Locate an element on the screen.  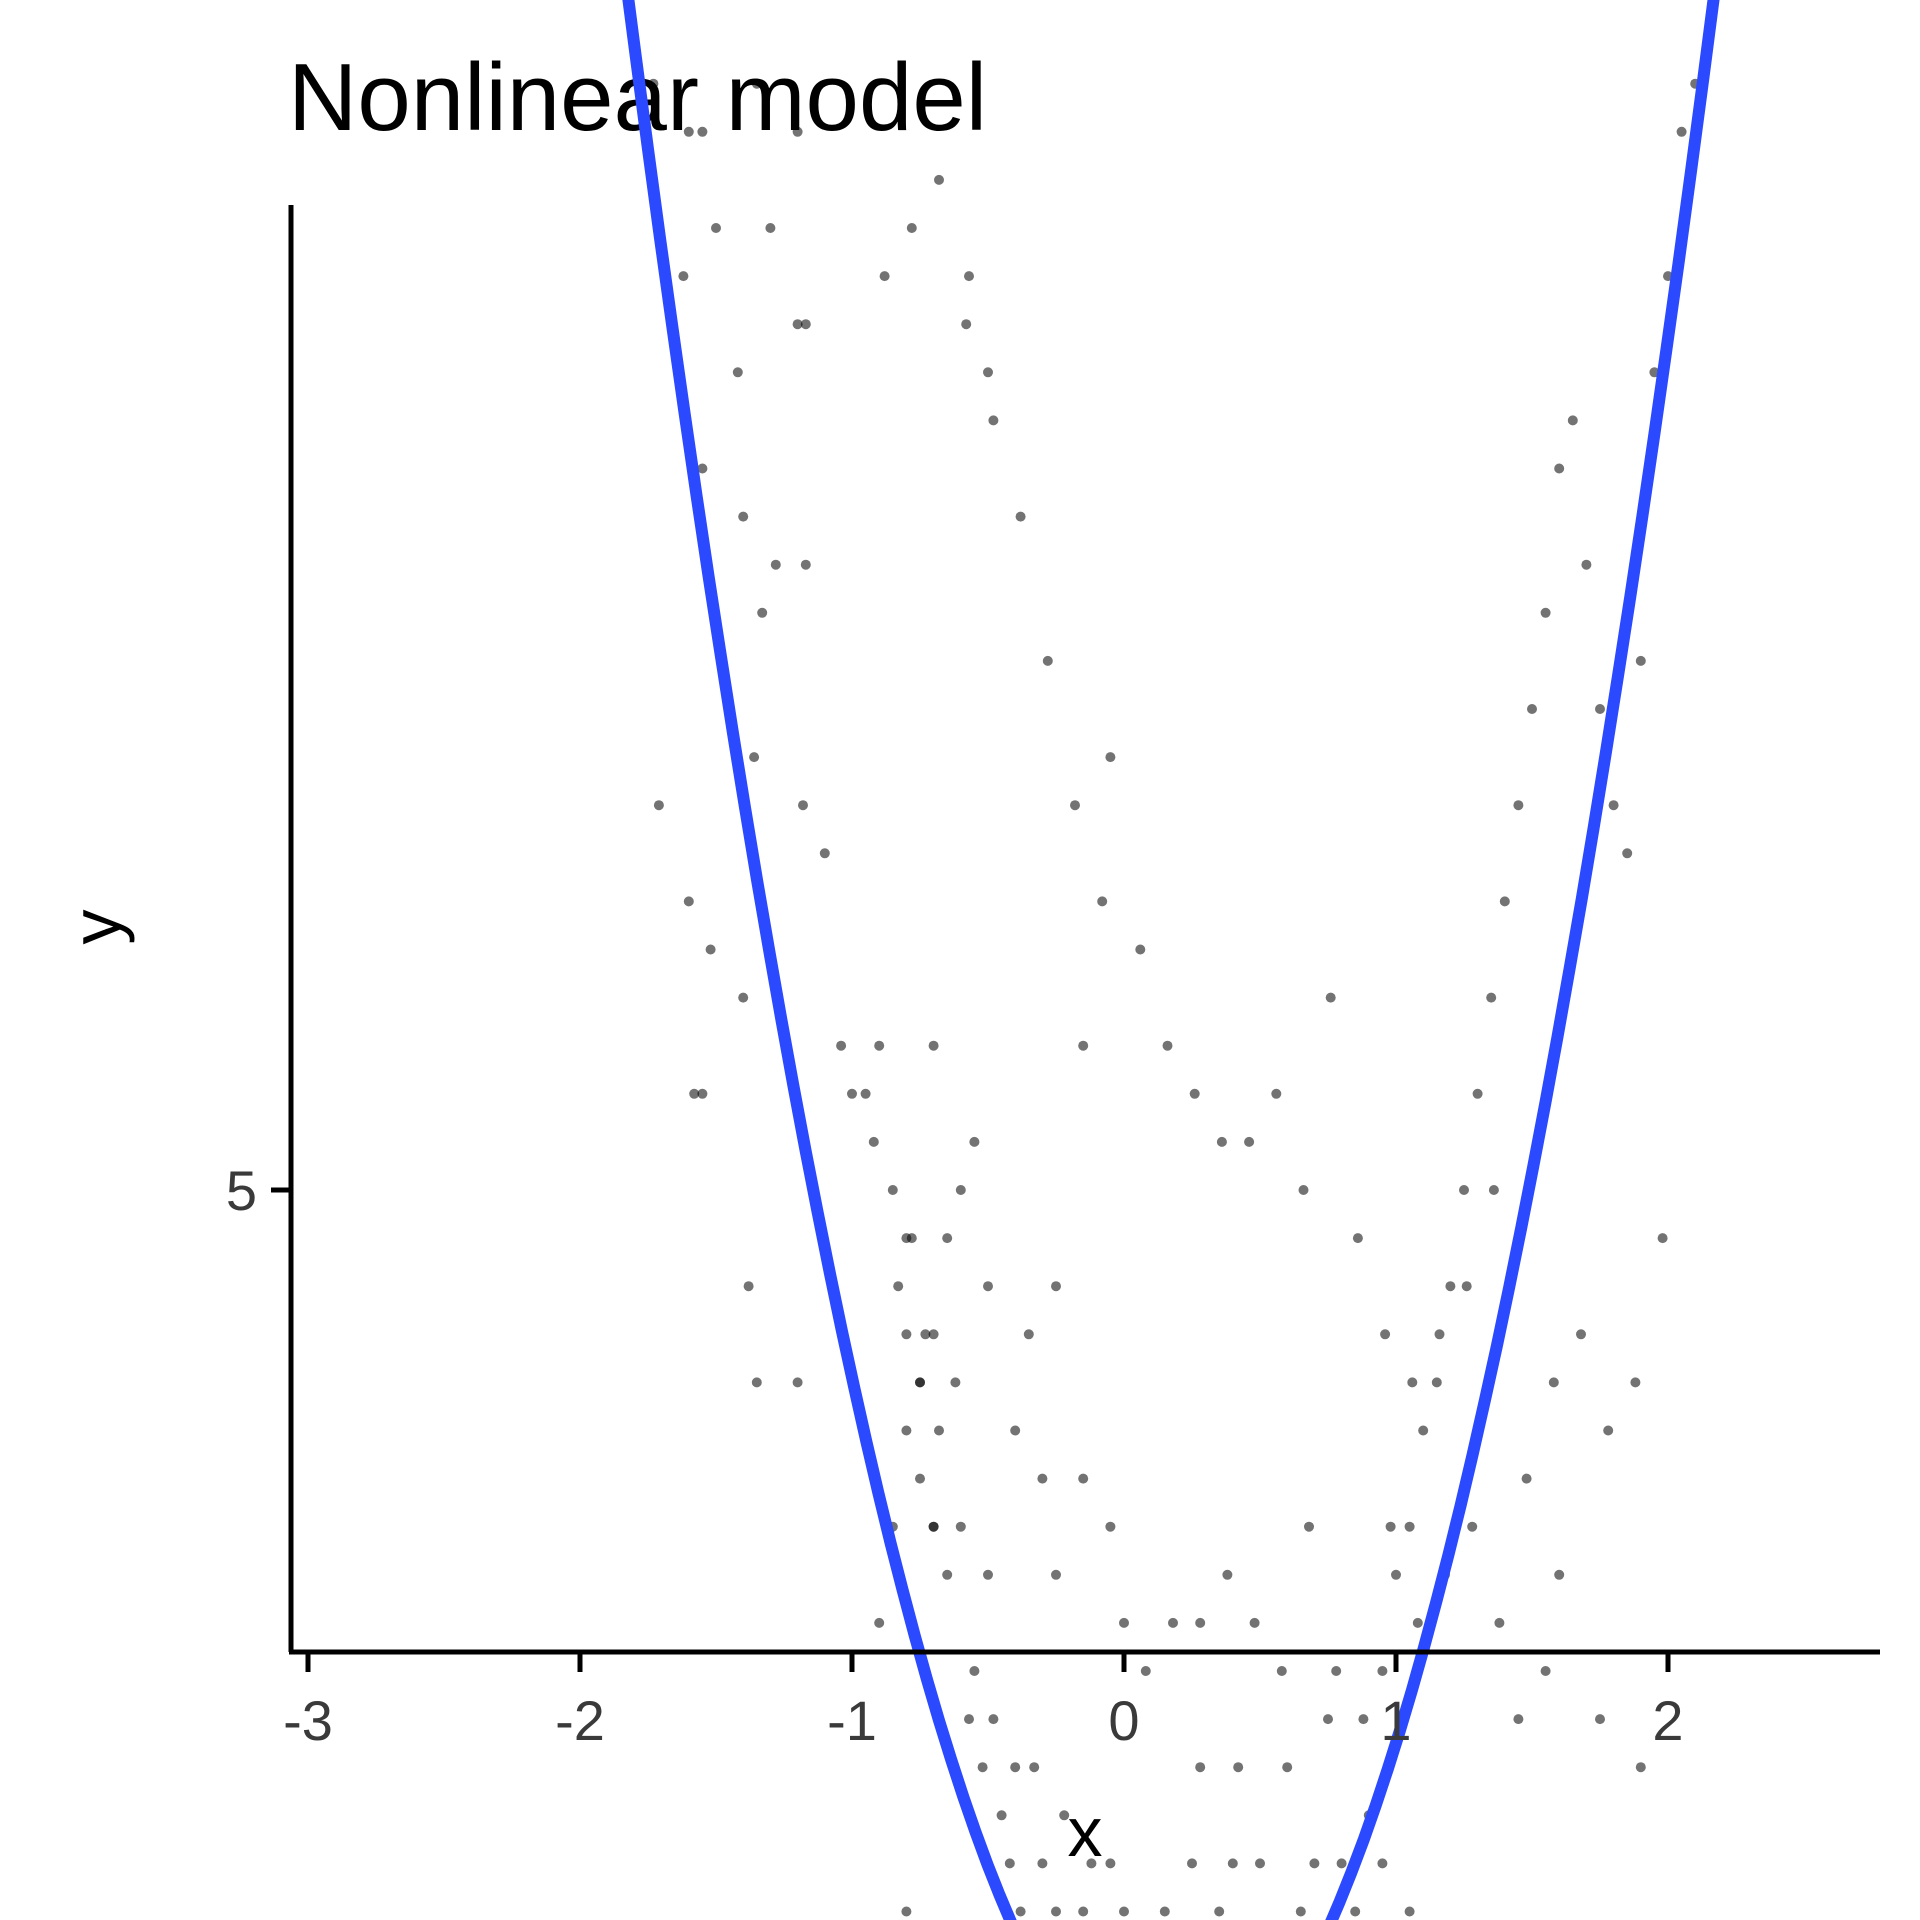
x-tick-label: 0 is located at coordinates (1123, 1720).